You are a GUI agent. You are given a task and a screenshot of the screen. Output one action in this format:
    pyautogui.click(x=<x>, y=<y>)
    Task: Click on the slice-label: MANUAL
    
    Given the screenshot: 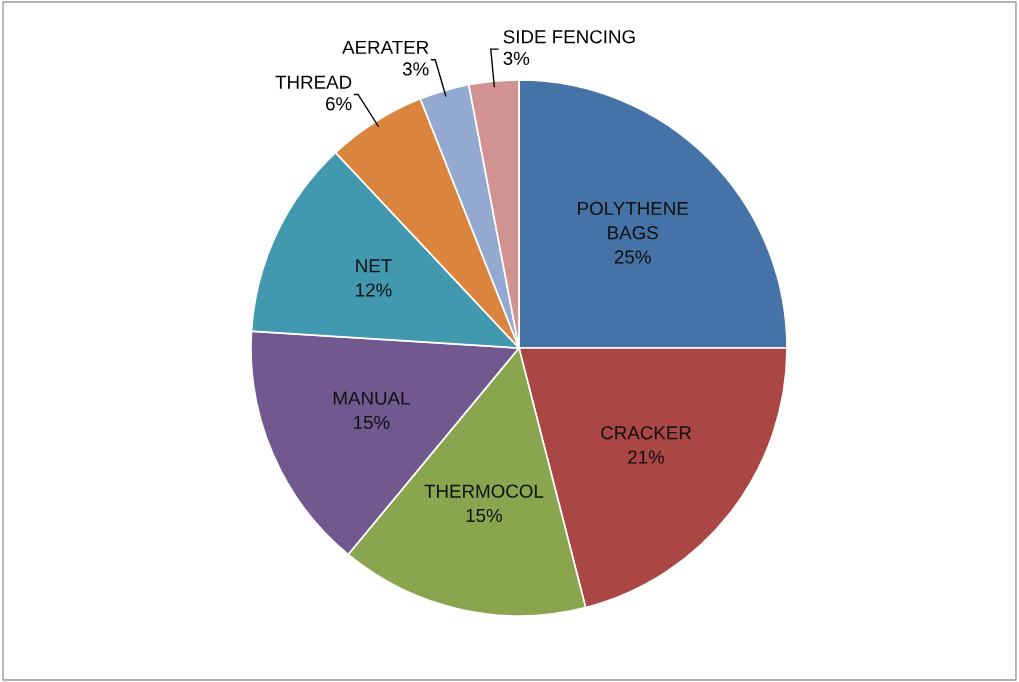 What is the action you would take?
    pyautogui.click(x=371, y=398)
    